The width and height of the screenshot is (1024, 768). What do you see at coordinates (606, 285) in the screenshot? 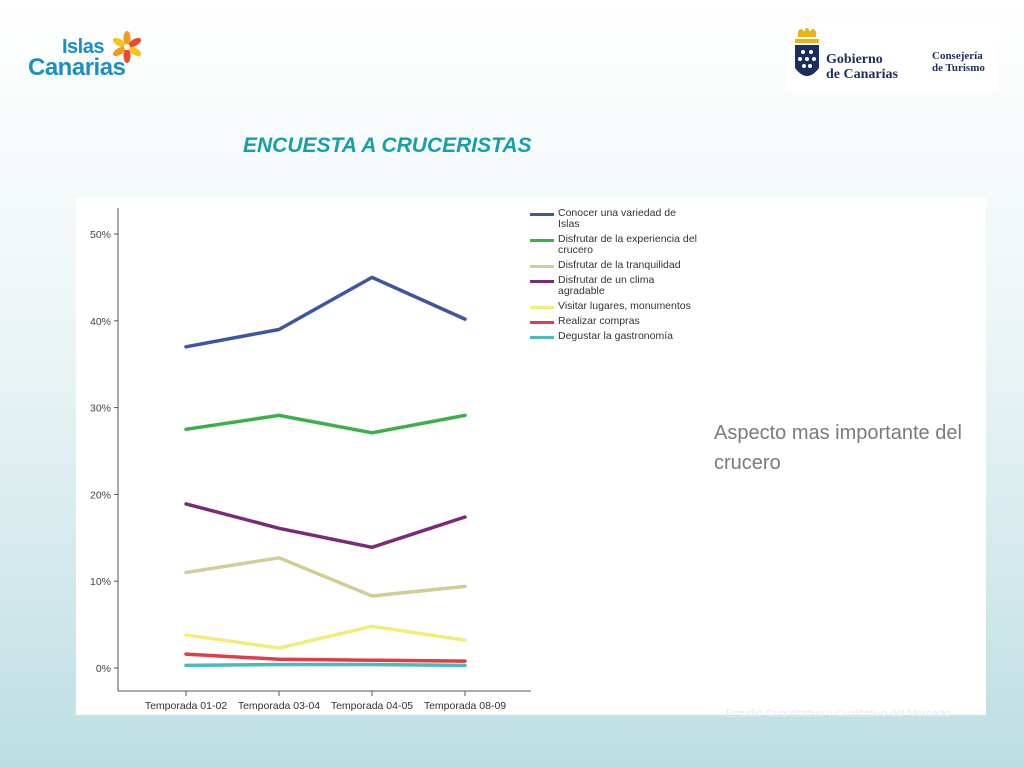
I see `legend-label: Disfrutar de un clima agradable` at bounding box center [606, 285].